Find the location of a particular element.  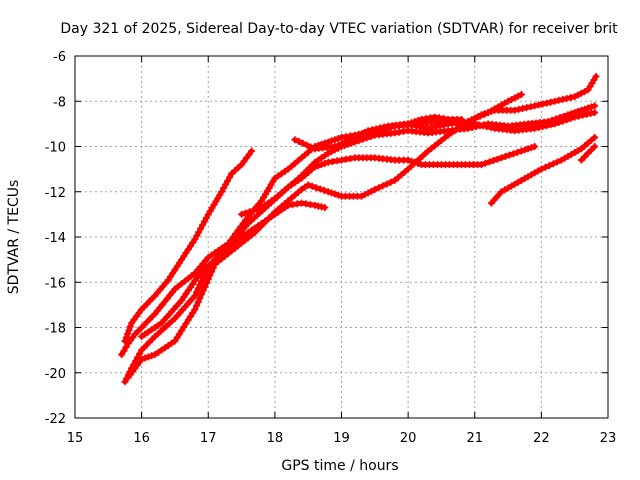

x-tick-label: 23 is located at coordinates (608, 438).